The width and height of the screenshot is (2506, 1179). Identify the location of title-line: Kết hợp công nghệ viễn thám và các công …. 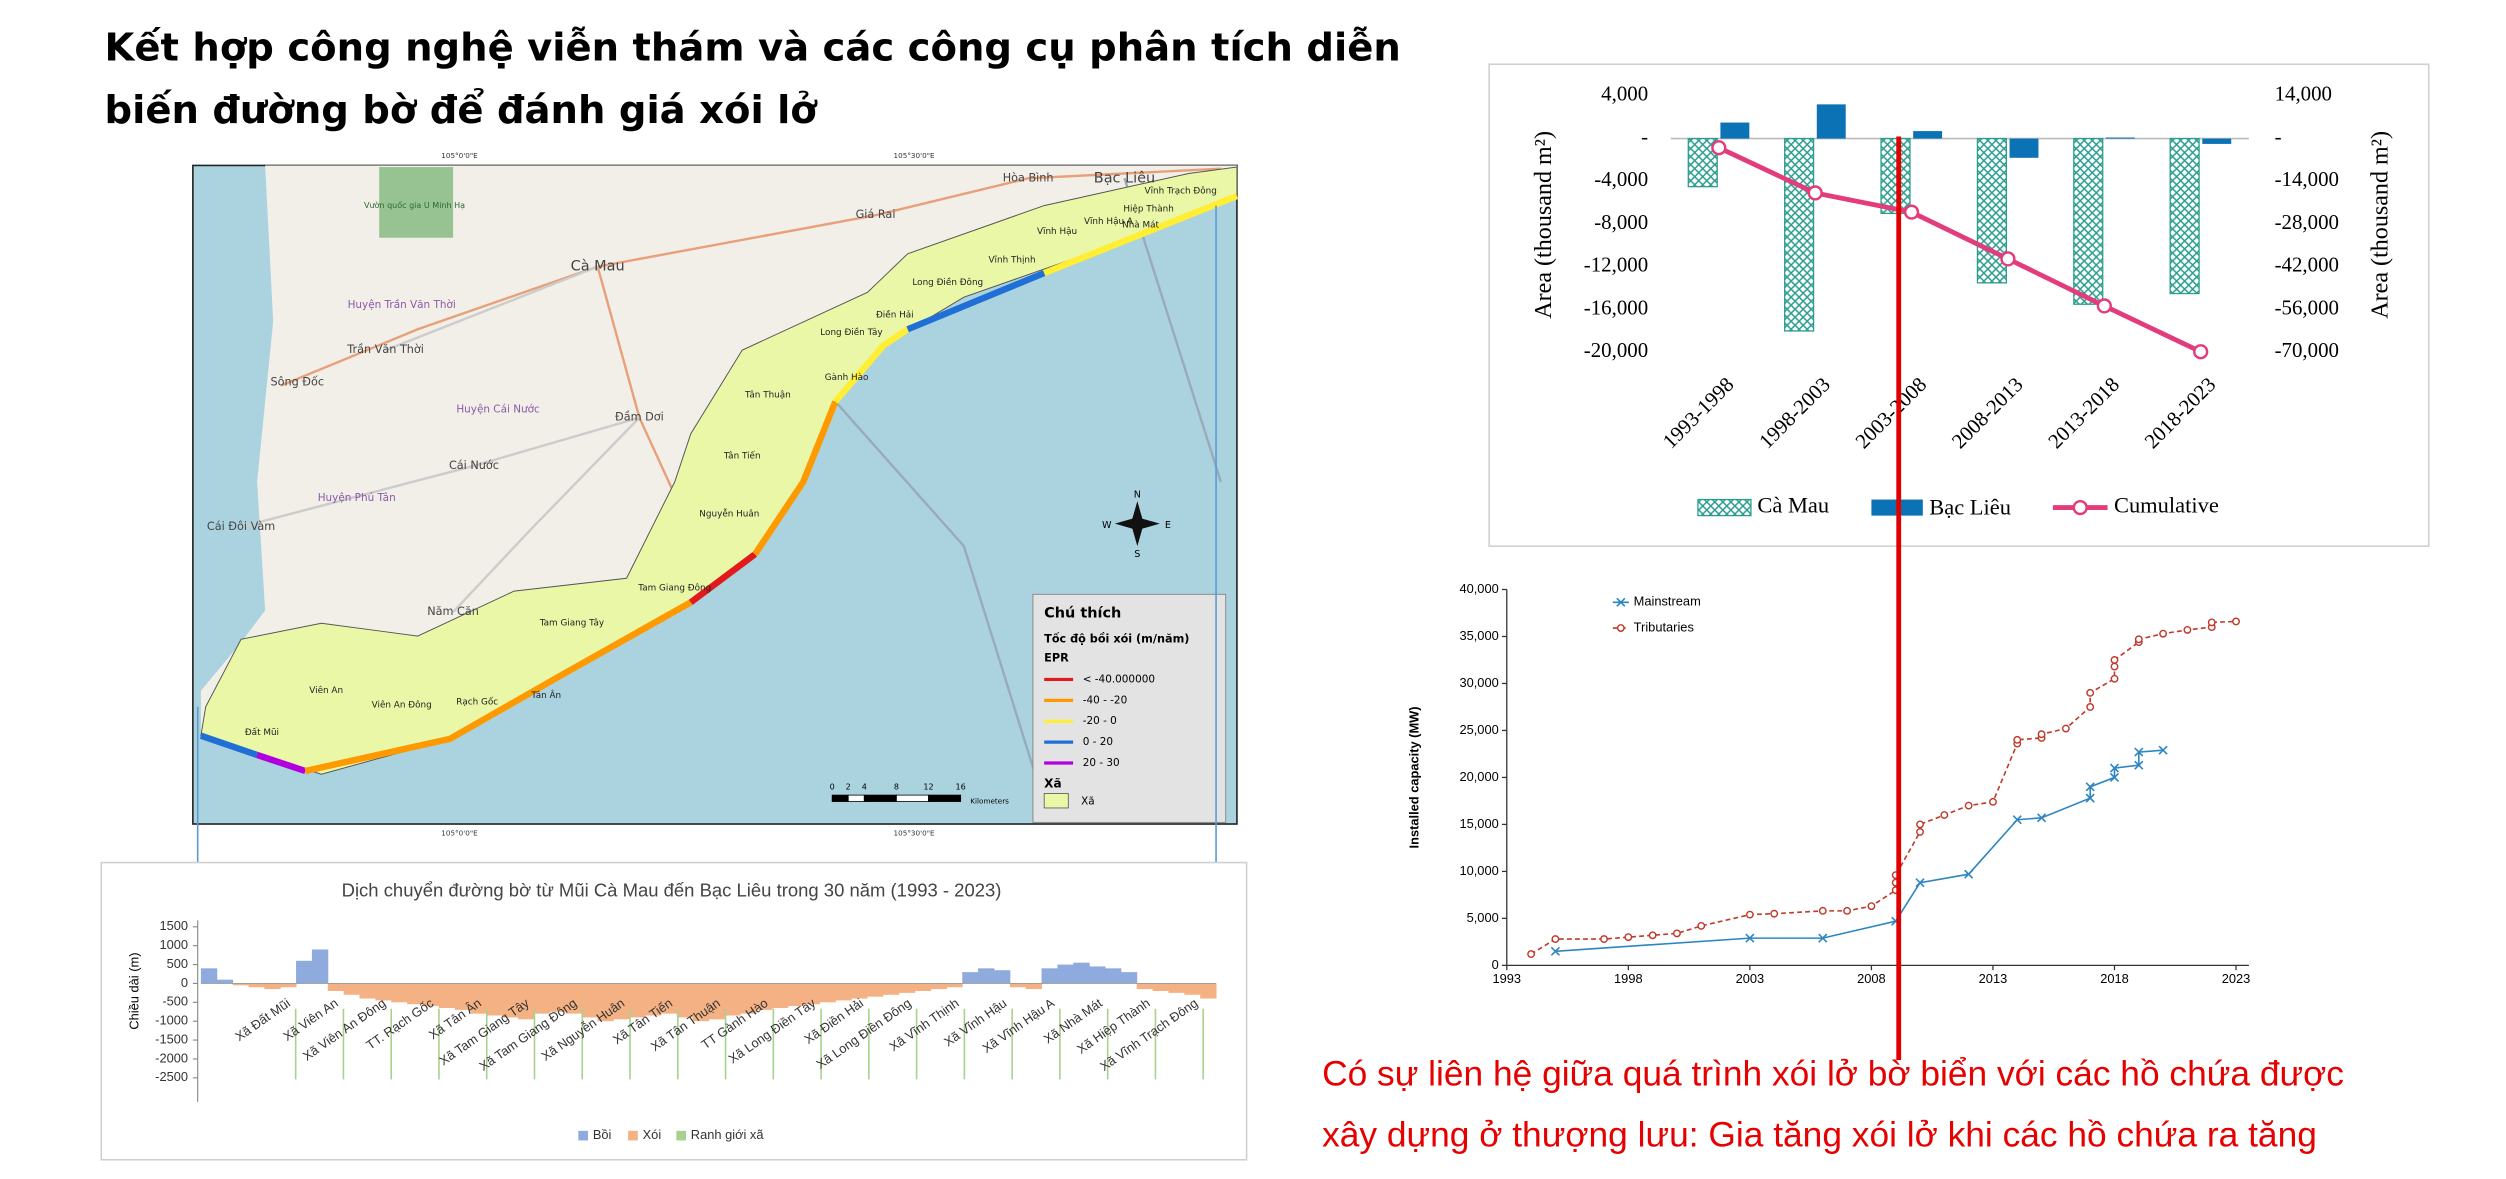
(753, 47).